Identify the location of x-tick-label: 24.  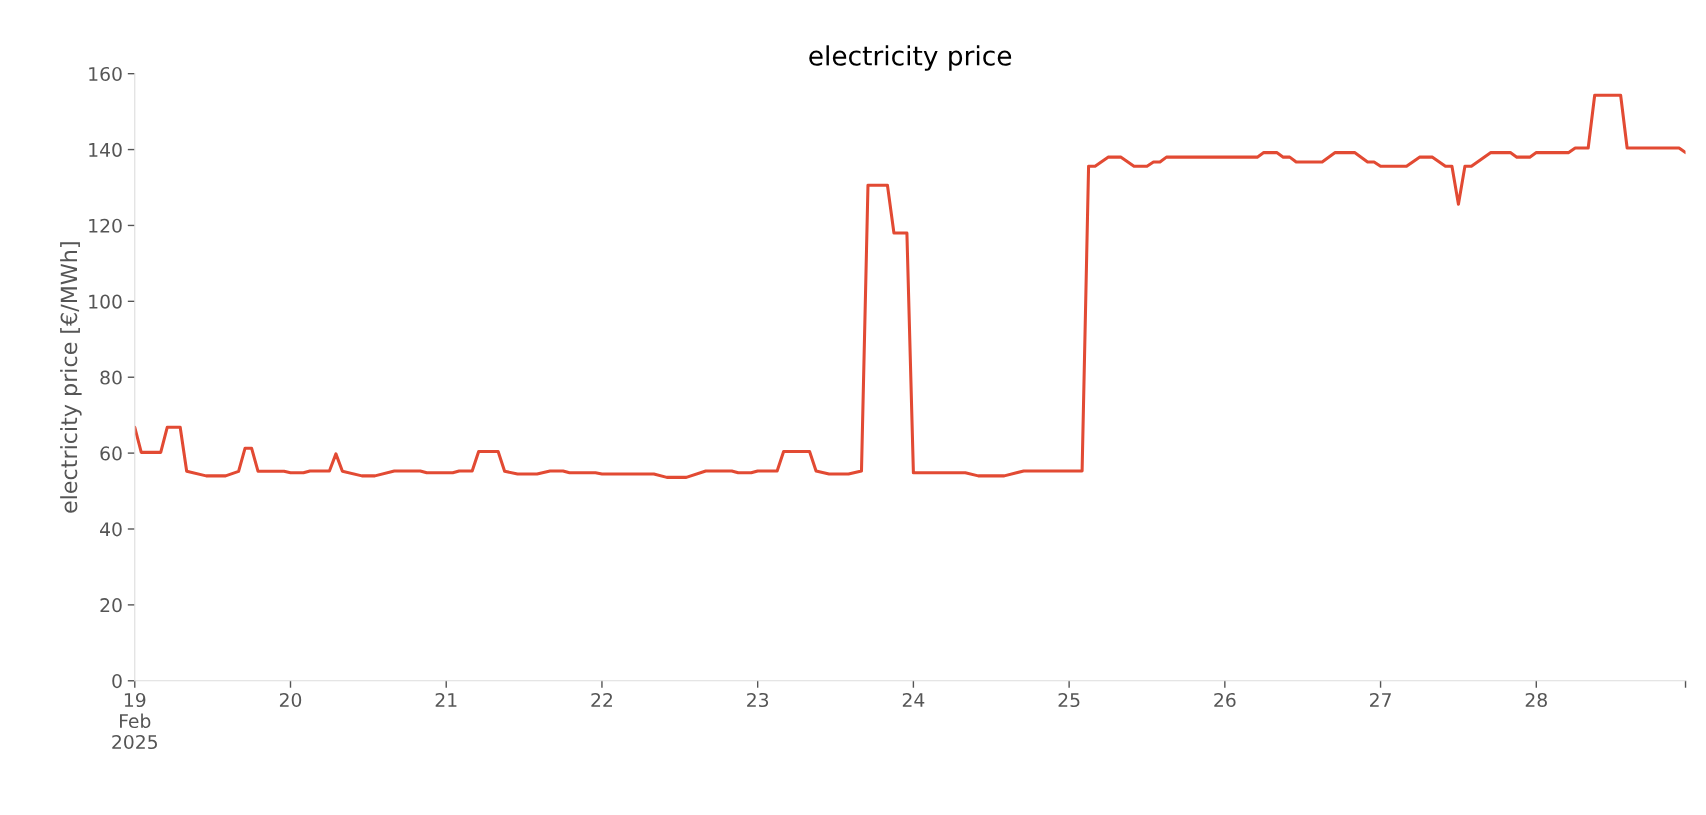
(913, 699).